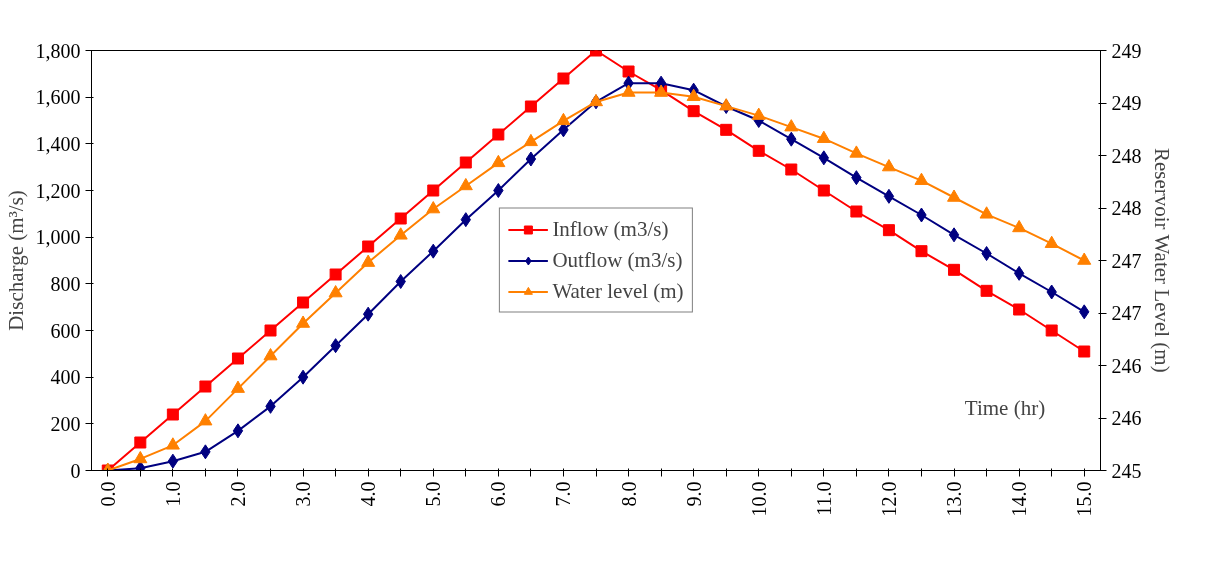  Describe the element at coordinates (107, 494) in the screenshot. I see `x-tick-label: 0.0` at that location.